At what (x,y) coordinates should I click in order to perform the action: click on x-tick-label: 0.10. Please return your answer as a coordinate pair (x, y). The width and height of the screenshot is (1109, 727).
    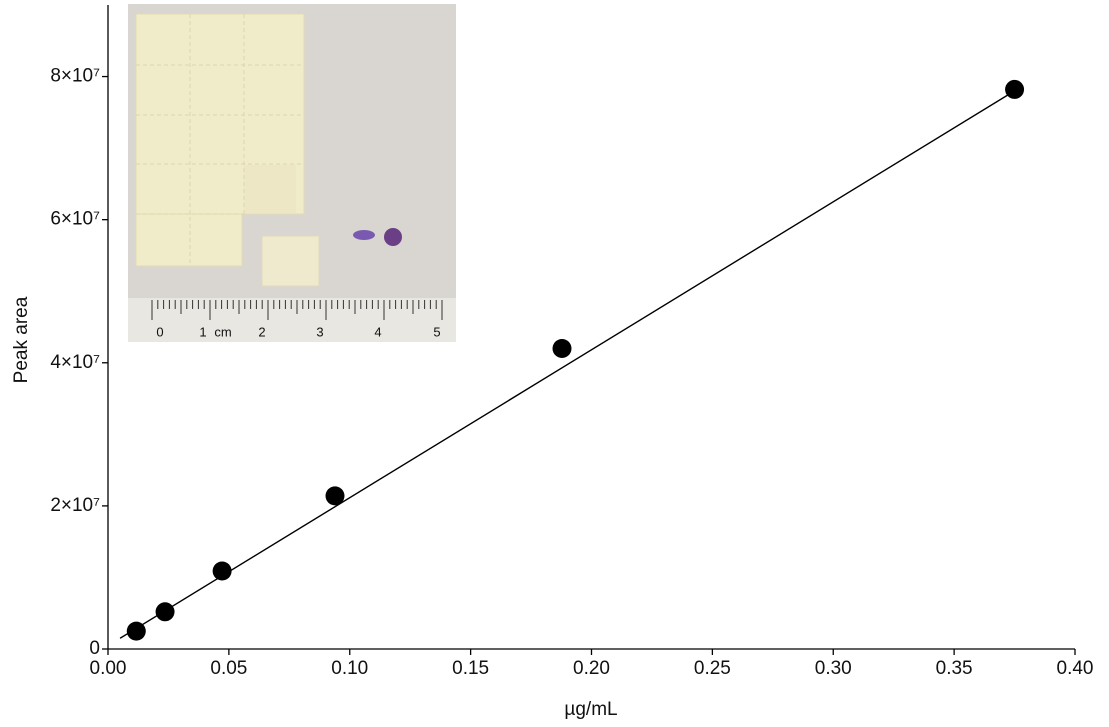
    Looking at the image, I should click on (349, 668).